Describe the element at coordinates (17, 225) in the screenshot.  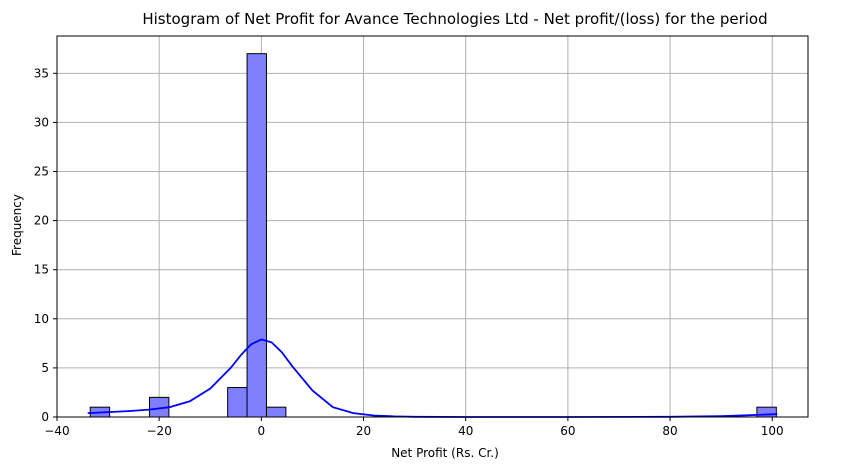
I see `y-axis-label: Frequency` at that location.